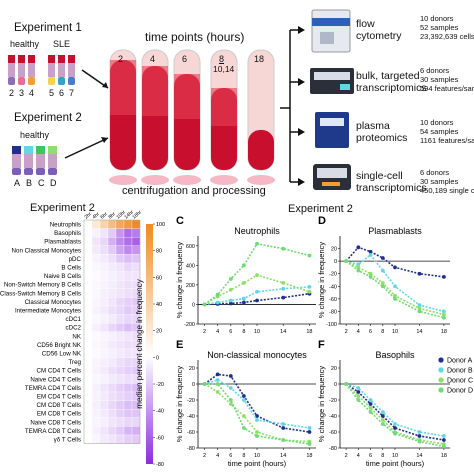  Describe the element at coordinates (194, 191) in the screenshot. I see `process-label: centrifugation and processing` at that location.